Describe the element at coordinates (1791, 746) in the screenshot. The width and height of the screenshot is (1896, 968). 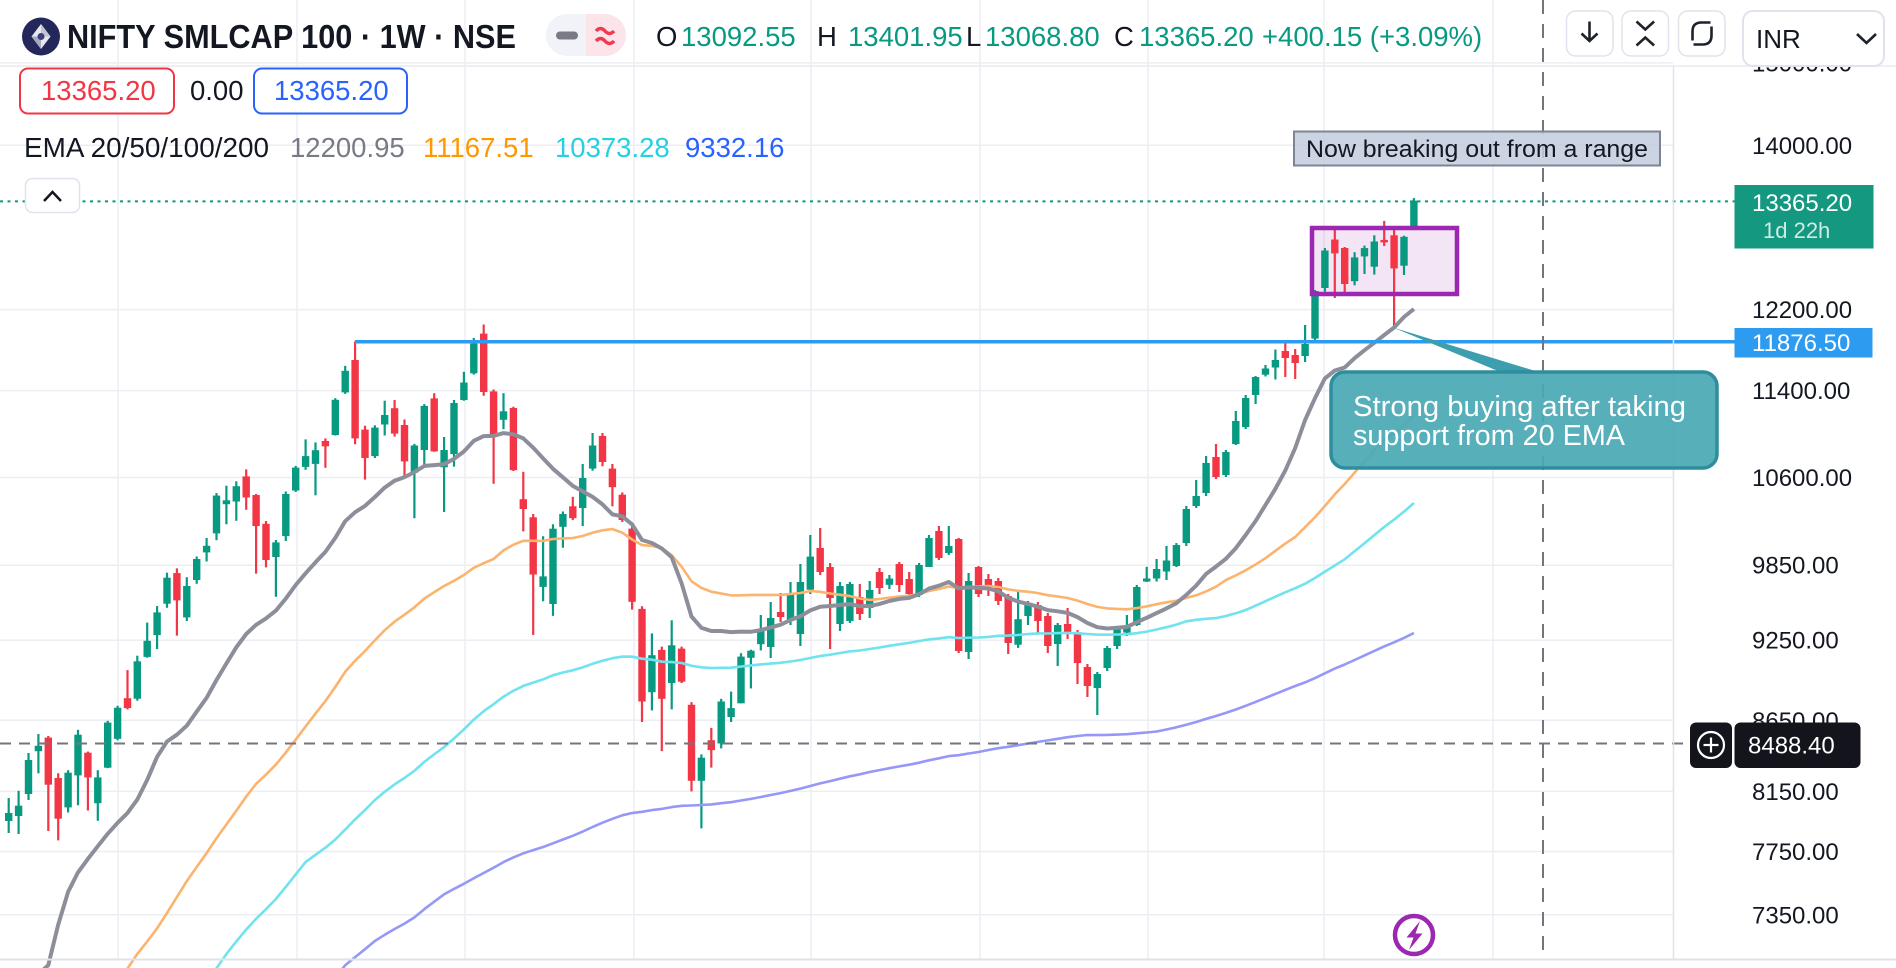
I see `svg-text: 8488.40` at that location.